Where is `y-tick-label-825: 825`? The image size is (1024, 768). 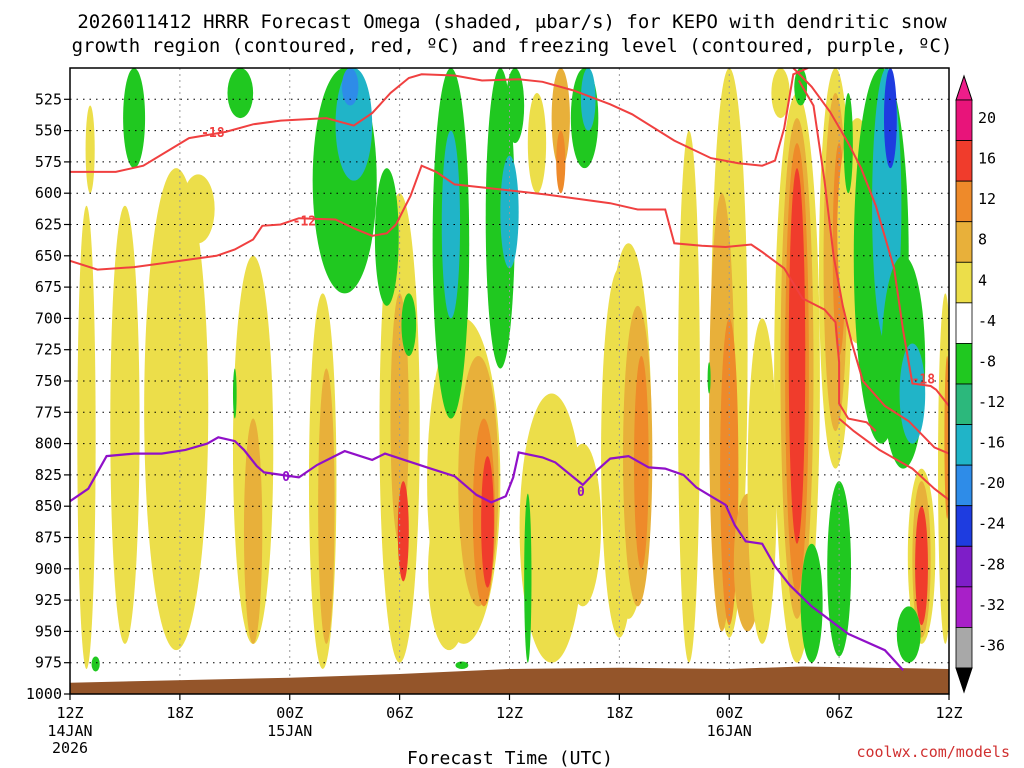 y-tick-label-825: 825 is located at coordinates (48, 475).